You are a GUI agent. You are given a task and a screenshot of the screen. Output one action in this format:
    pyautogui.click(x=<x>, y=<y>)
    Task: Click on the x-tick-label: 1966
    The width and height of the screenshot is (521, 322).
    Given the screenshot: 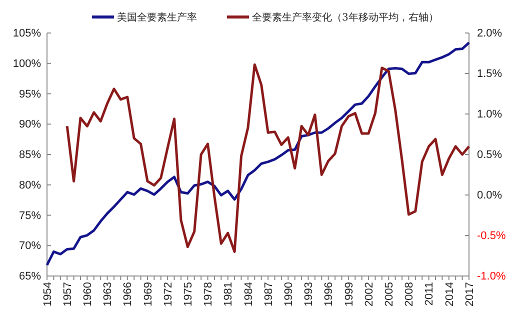 What is the action you would take?
    pyautogui.click(x=128, y=294)
    